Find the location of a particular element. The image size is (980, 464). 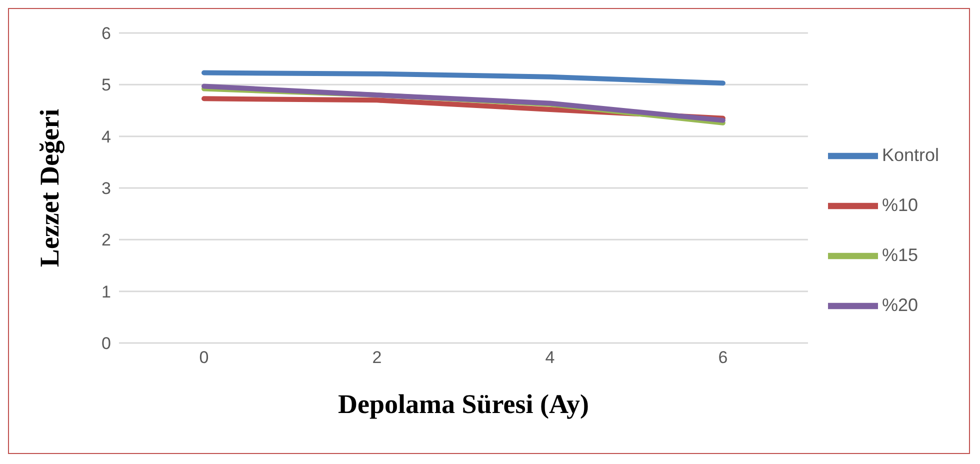

legend-label: %15 is located at coordinates (900, 254).